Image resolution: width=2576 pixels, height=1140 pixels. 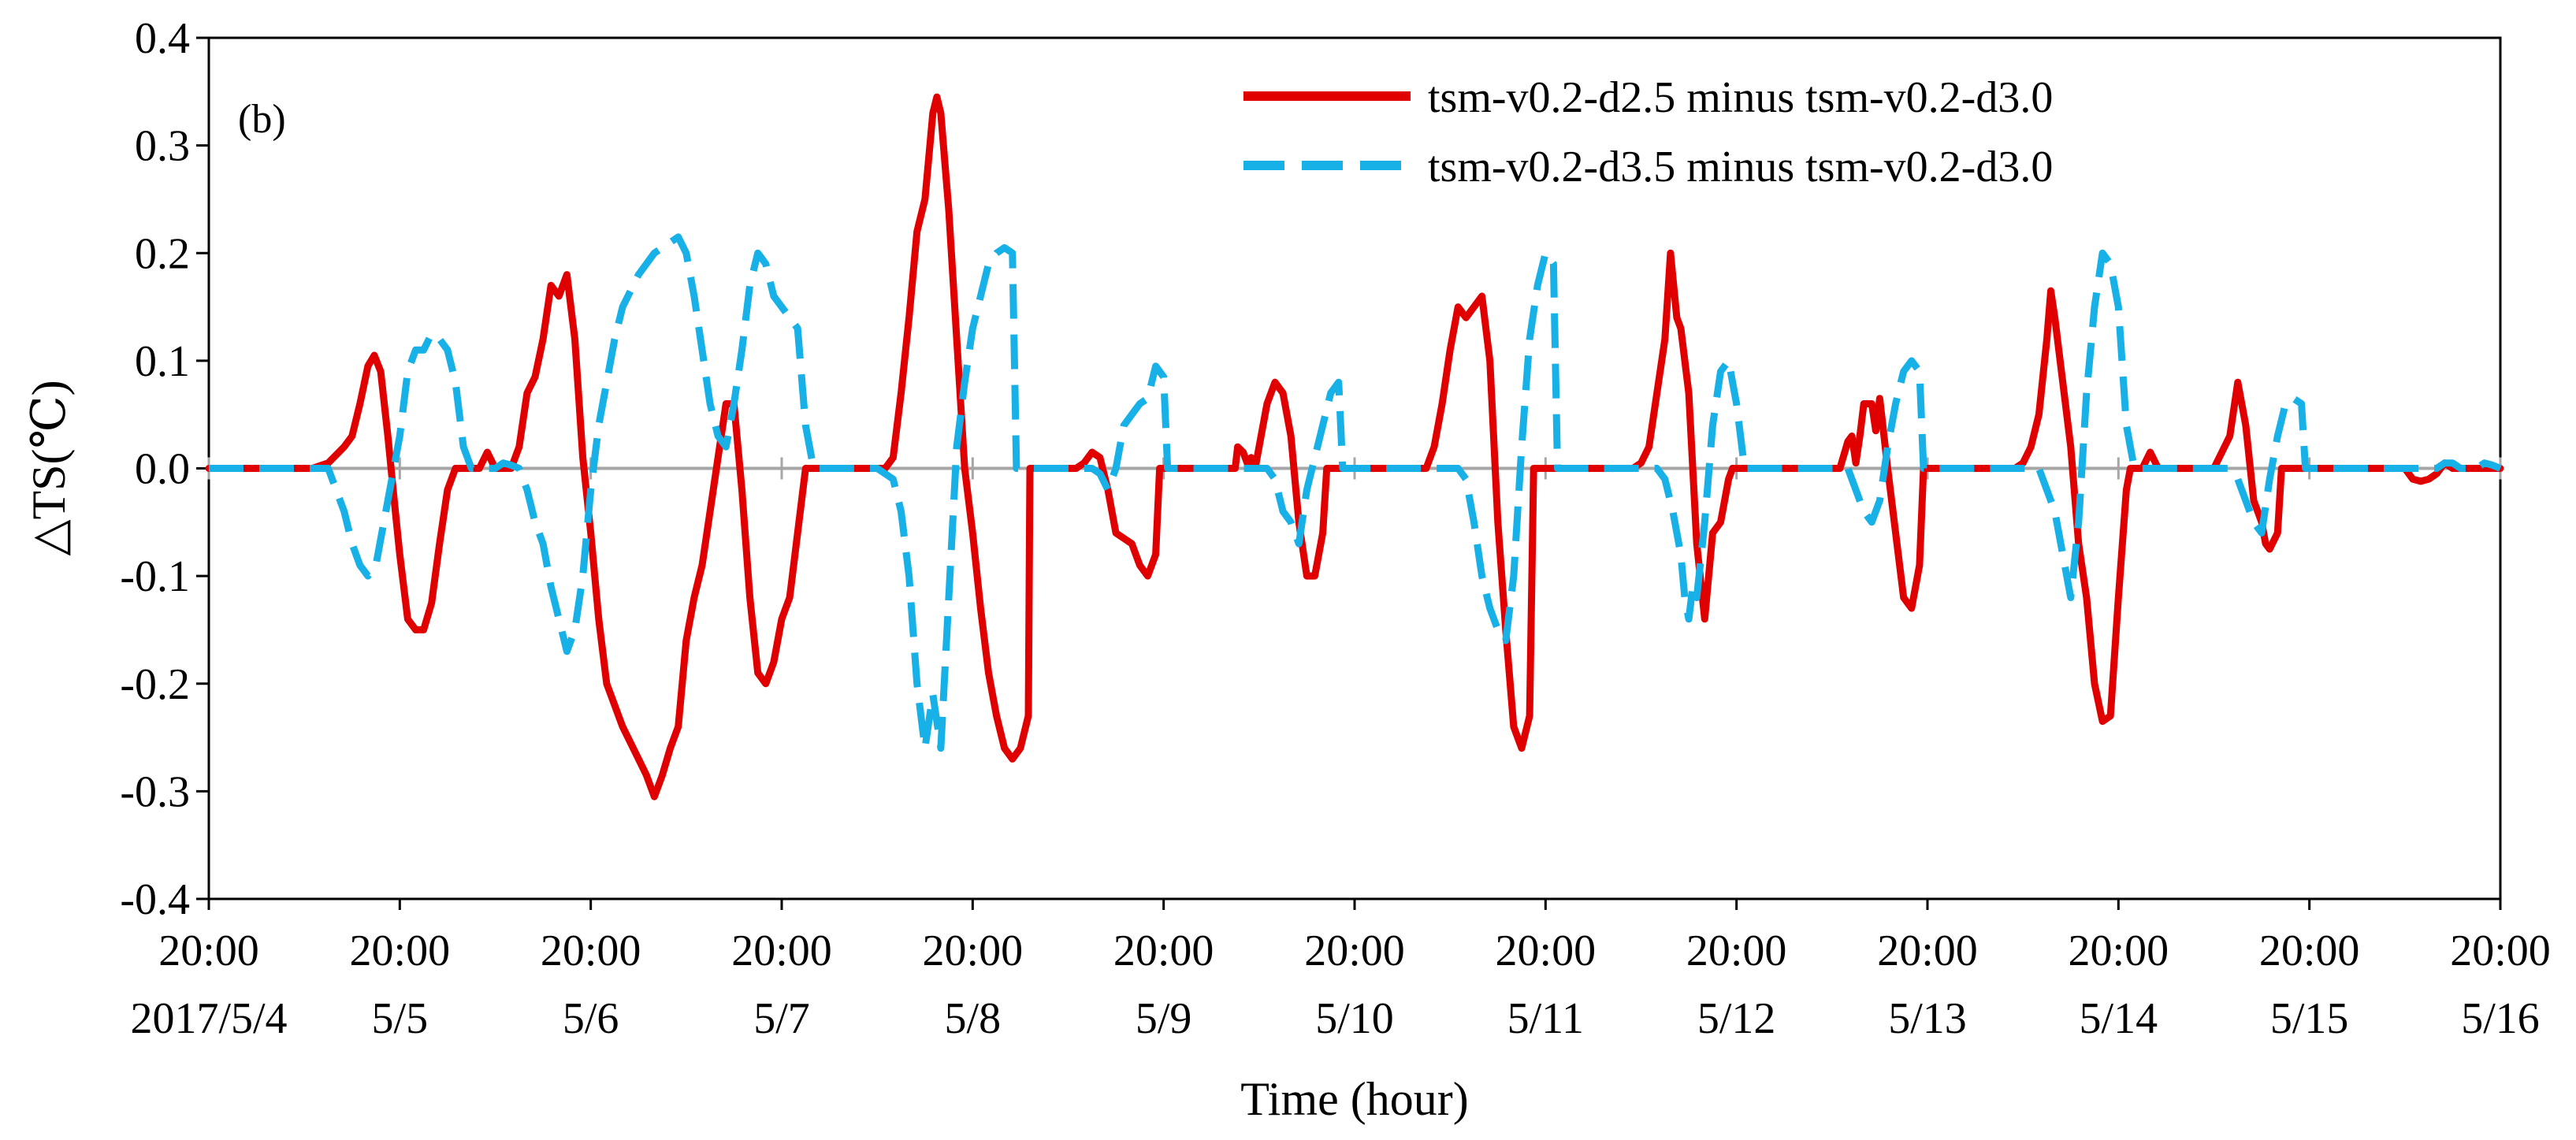 What do you see at coordinates (155, 791) in the screenshot?
I see `y-tick-label: -0.3` at bounding box center [155, 791].